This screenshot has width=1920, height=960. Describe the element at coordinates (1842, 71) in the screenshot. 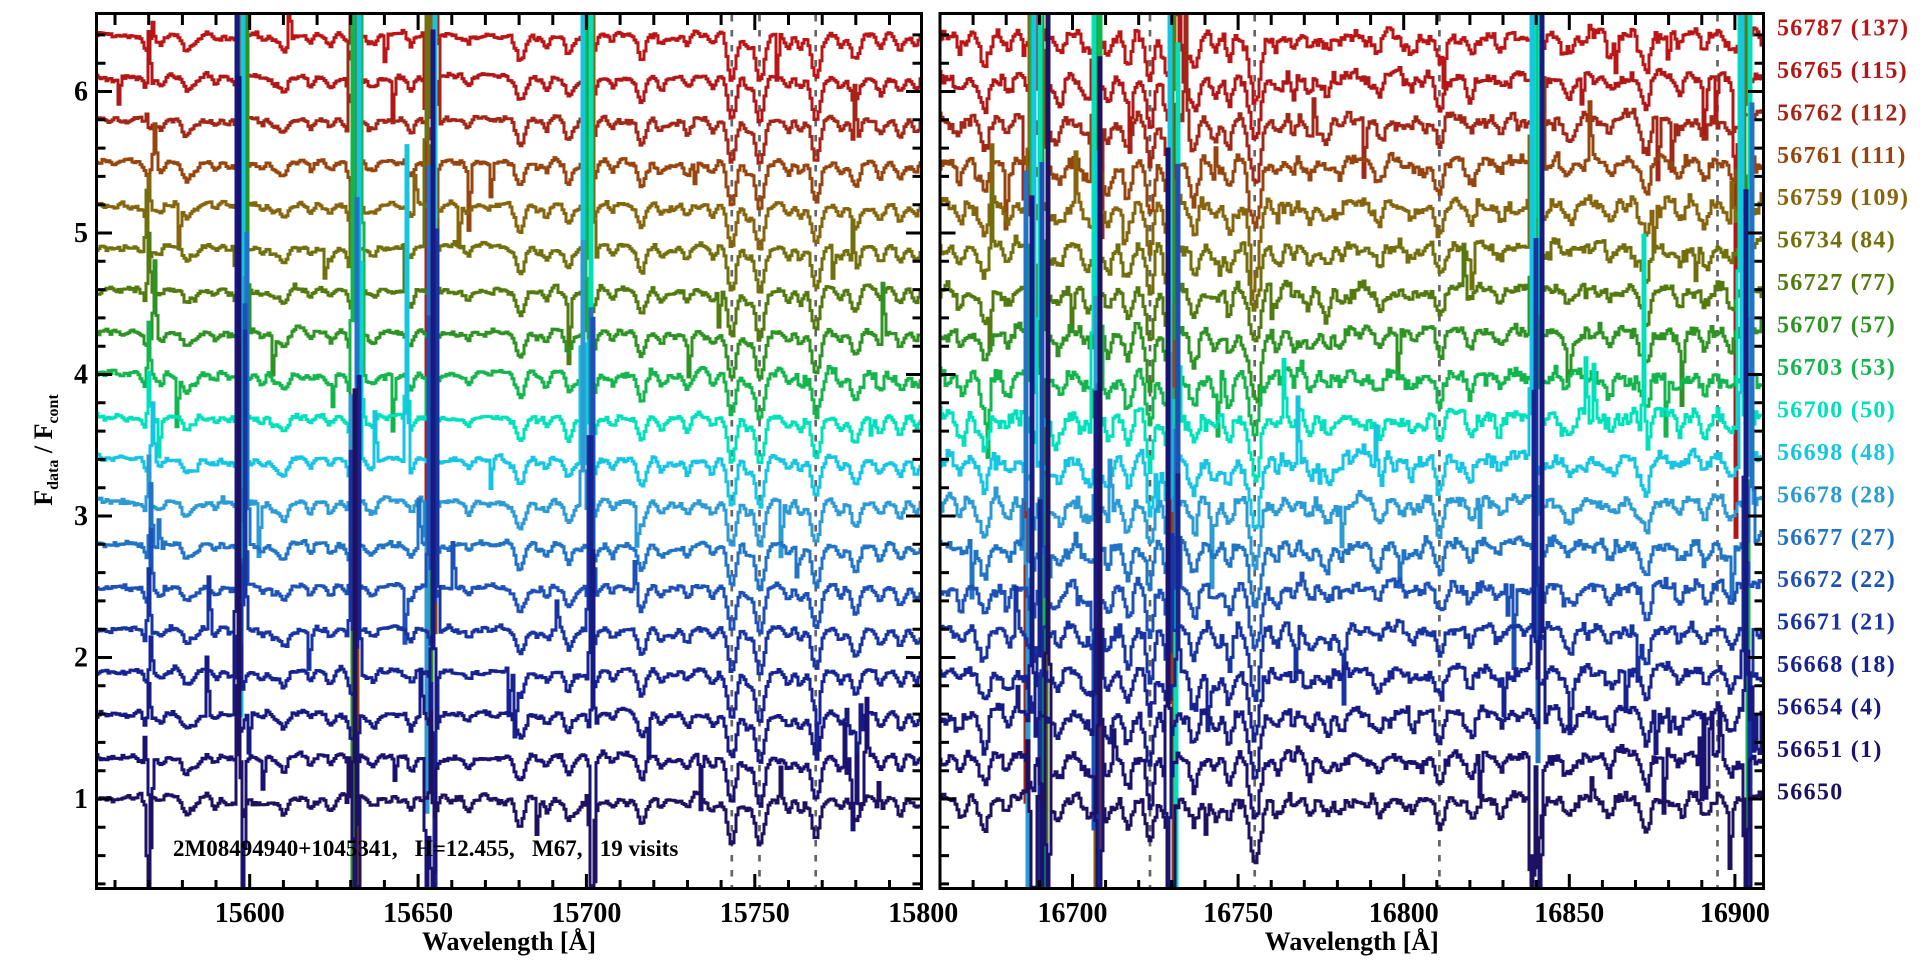

I see `svg-text: 56765 (115)` at that location.